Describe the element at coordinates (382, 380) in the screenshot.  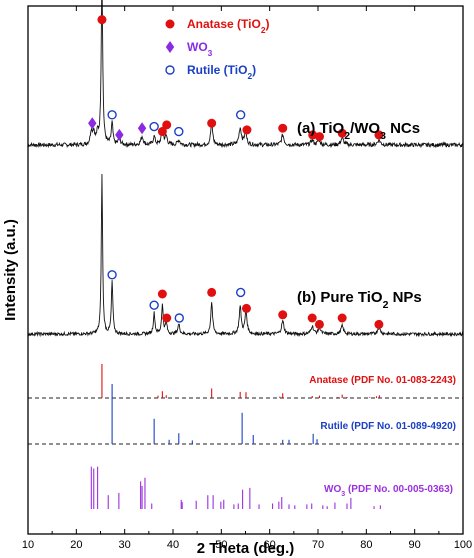
I see `reference-label-anatase: Anatase (PDF No. 01-083-2243)` at that location.